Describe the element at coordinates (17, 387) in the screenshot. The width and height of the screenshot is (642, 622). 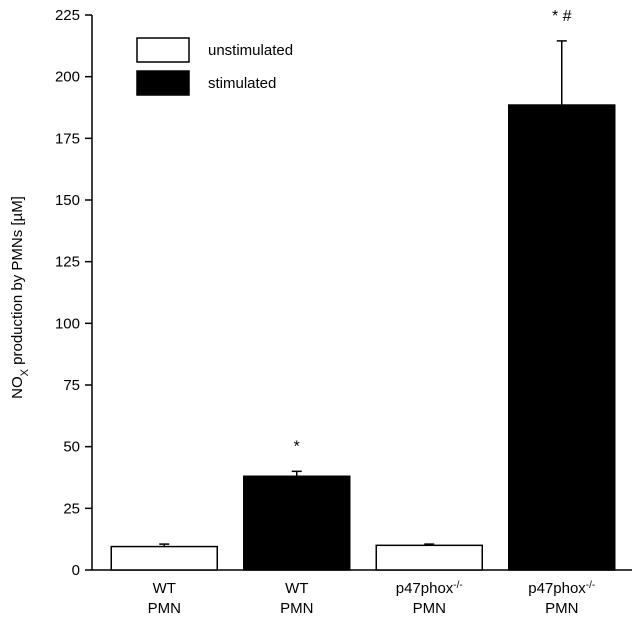
I see `y-axis-label-main: NO` at that location.